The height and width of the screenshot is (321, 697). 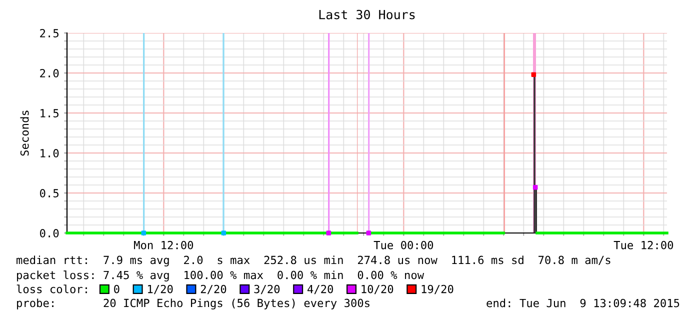 What do you see at coordinates (644, 245) in the screenshot?
I see `x-tick-label: Tue 12:00` at bounding box center [644, 245].